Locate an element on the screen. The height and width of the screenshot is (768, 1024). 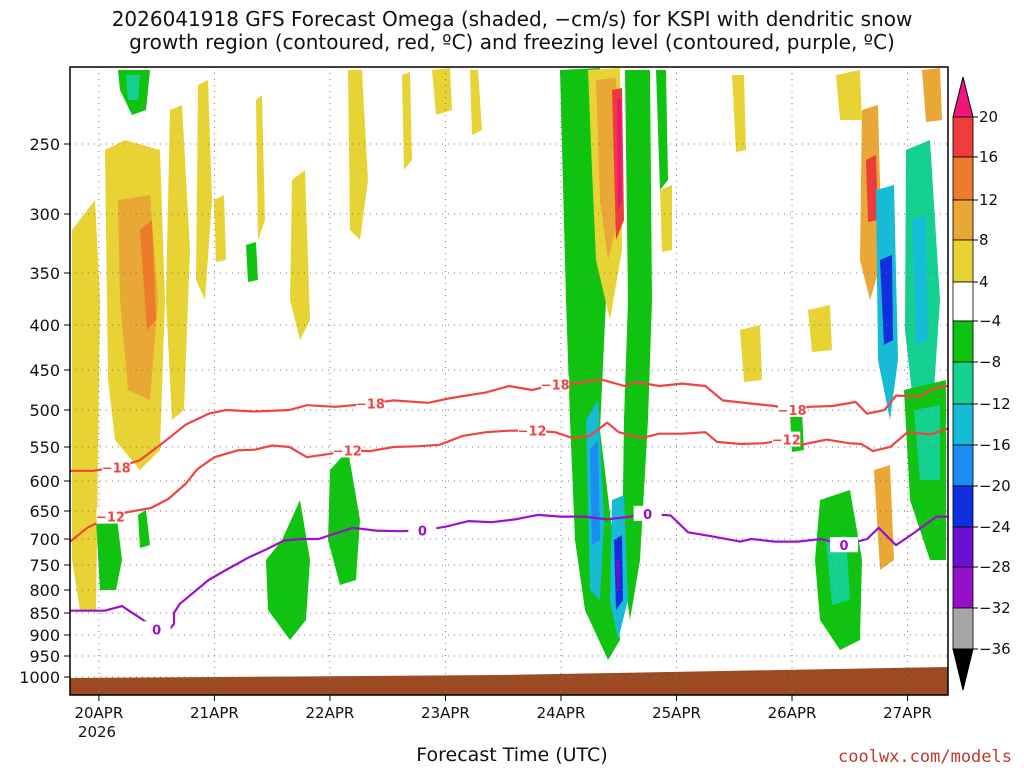
colorbar-label-3: 8 is located at coordinates (984, 240).